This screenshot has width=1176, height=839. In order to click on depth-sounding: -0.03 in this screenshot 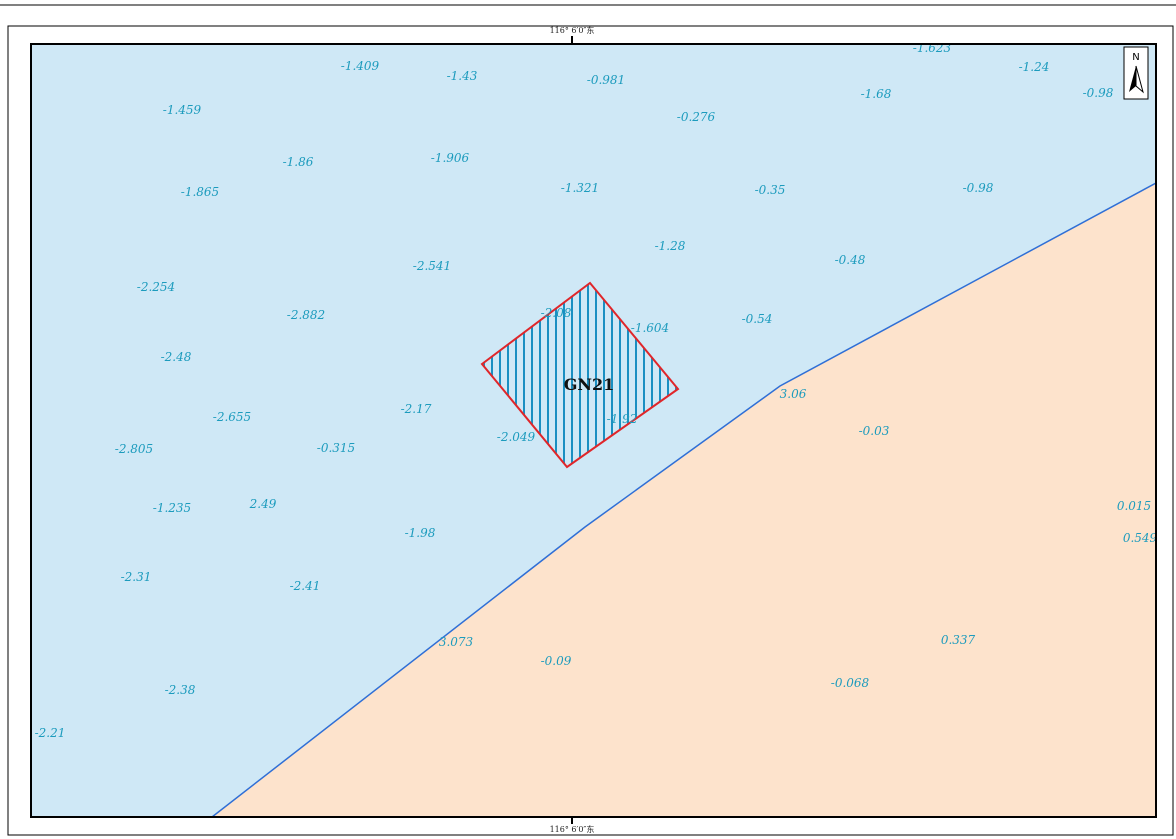, I will do `click(874, 431)`.